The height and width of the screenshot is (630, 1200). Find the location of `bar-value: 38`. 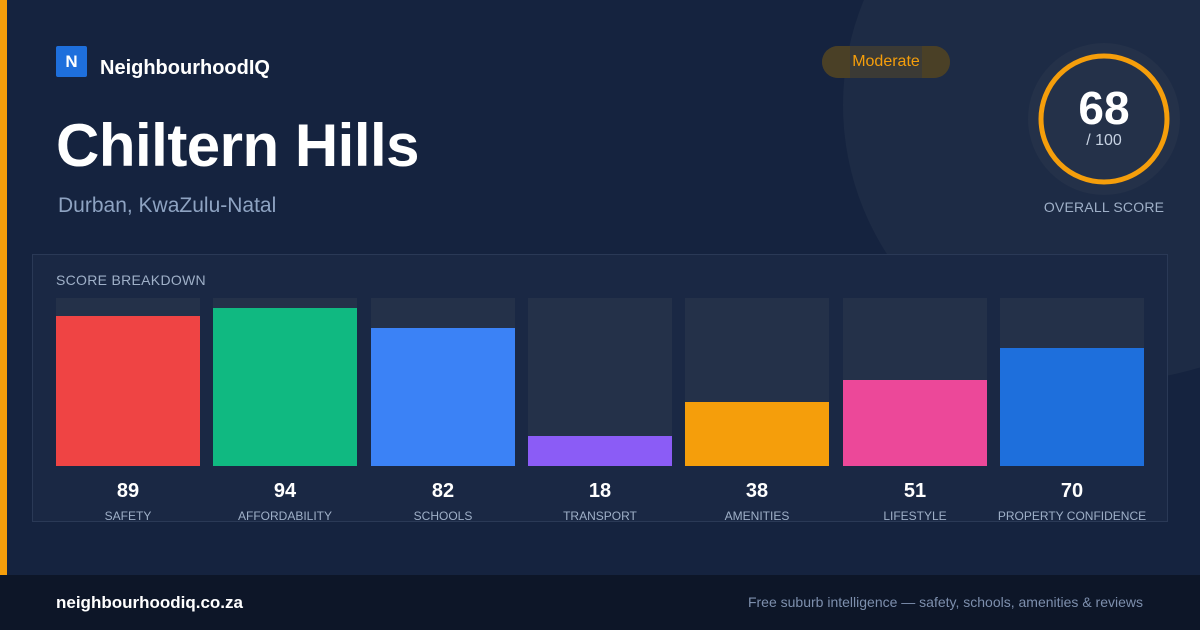

bar-value: 38 is located at coordinates (757, 491).